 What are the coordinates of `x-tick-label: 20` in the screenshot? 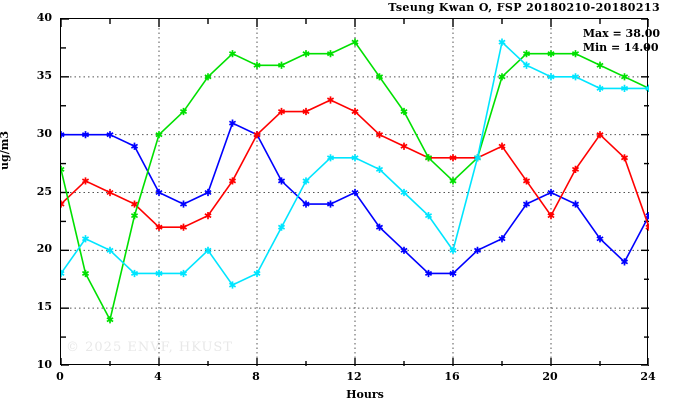 It's located at (550, 376).